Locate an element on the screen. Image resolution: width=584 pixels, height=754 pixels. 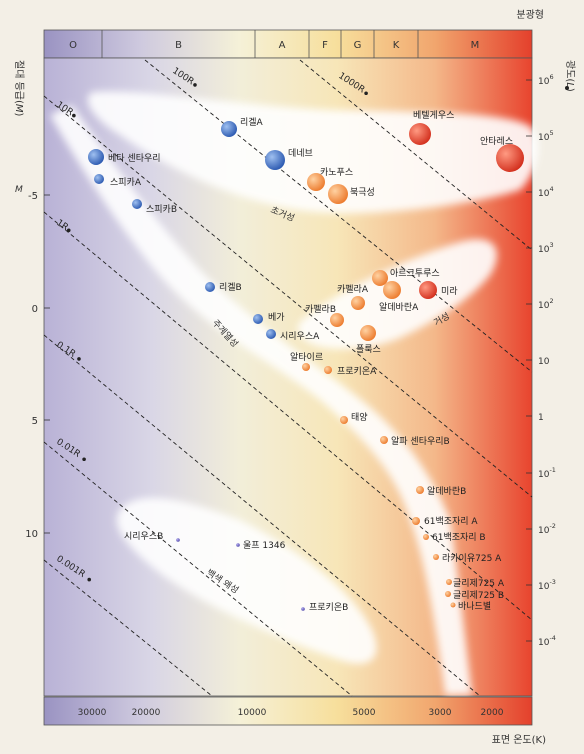
star-20-marker is located at coordinates (344, 420).